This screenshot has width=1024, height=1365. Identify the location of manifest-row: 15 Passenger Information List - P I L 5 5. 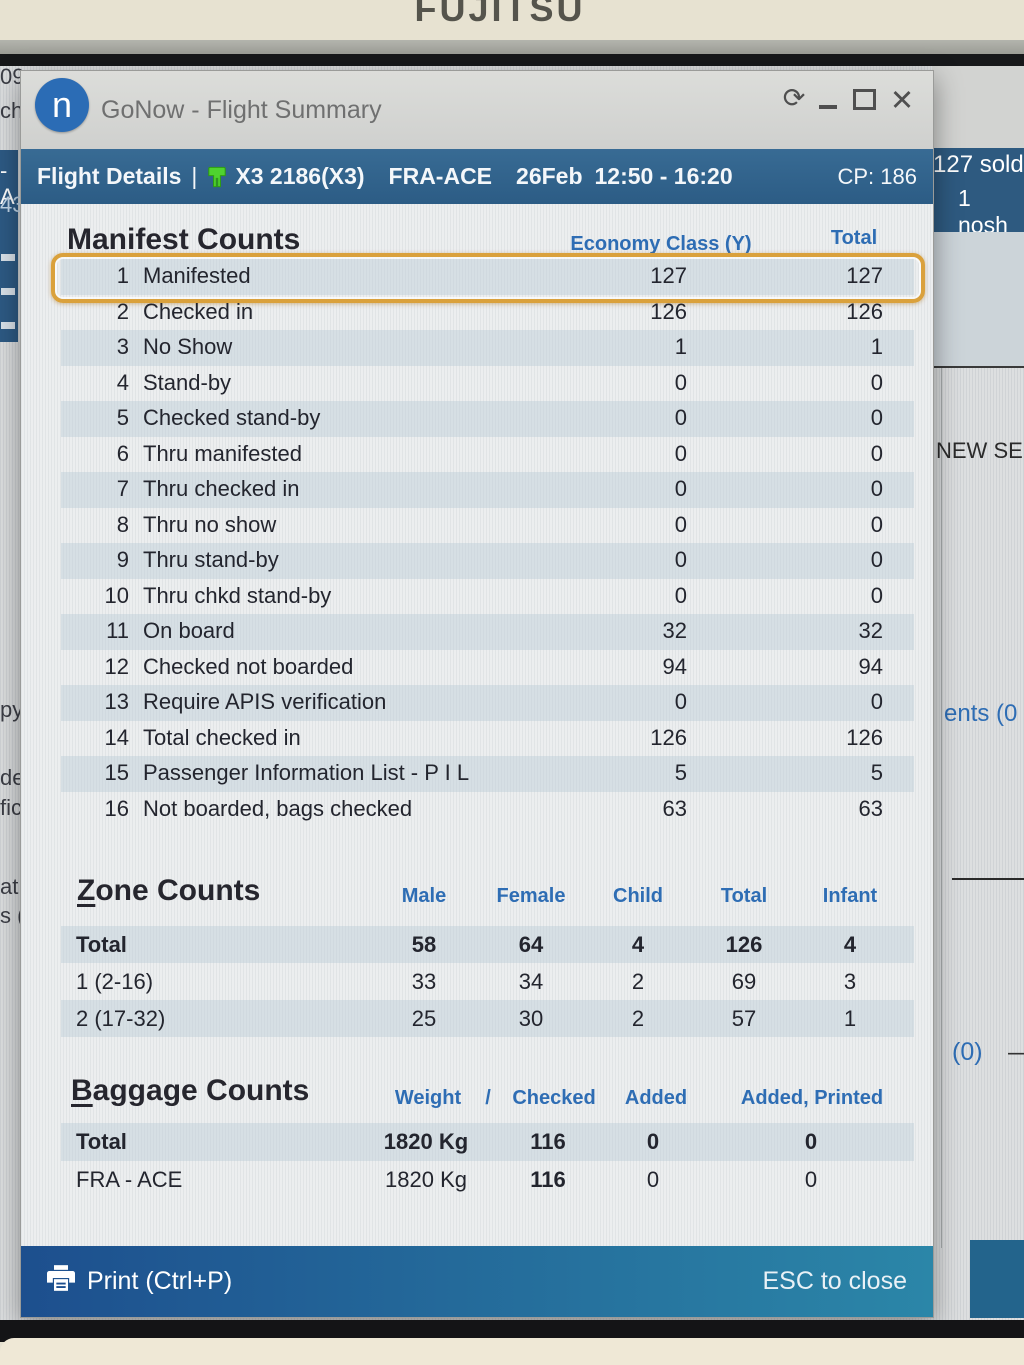
(487, 774).